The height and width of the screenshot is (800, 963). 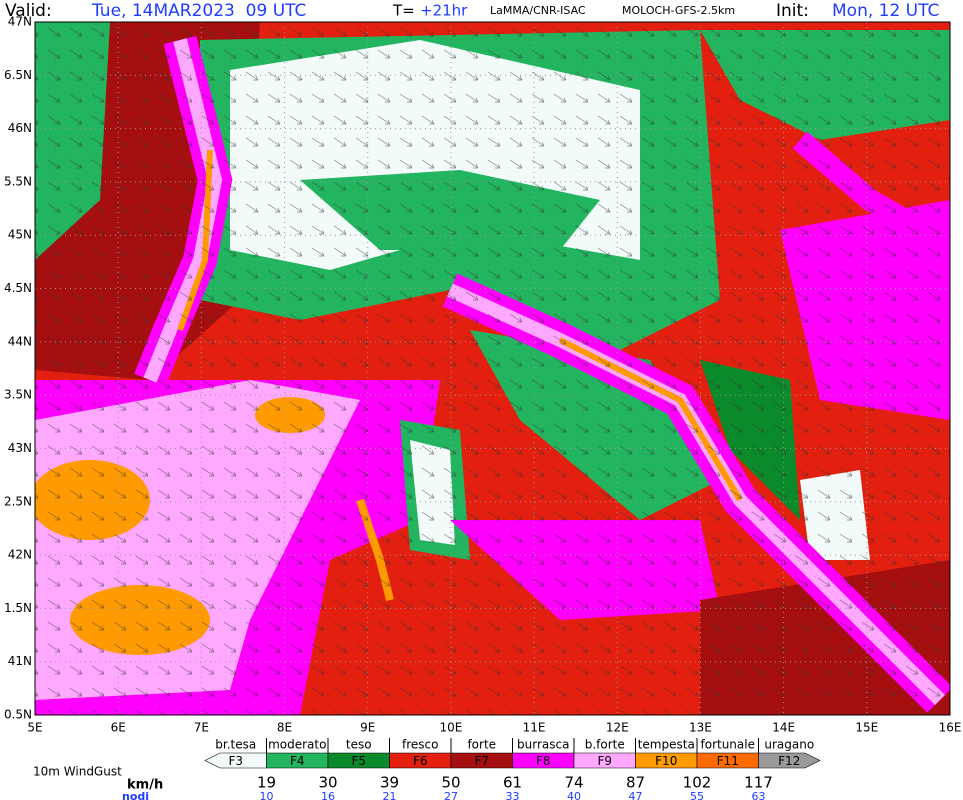 I want to click on lon-label: 8E, so click(x=284, y=728).